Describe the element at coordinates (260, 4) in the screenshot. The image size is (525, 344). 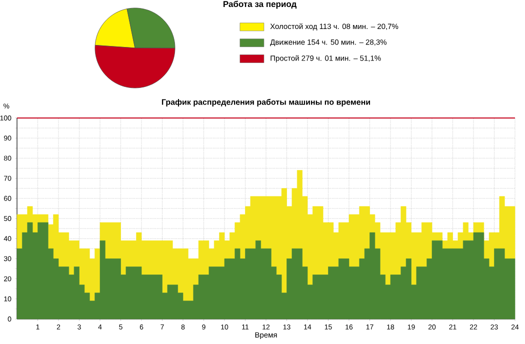
I see `chart-title: Работа за период` at that location.